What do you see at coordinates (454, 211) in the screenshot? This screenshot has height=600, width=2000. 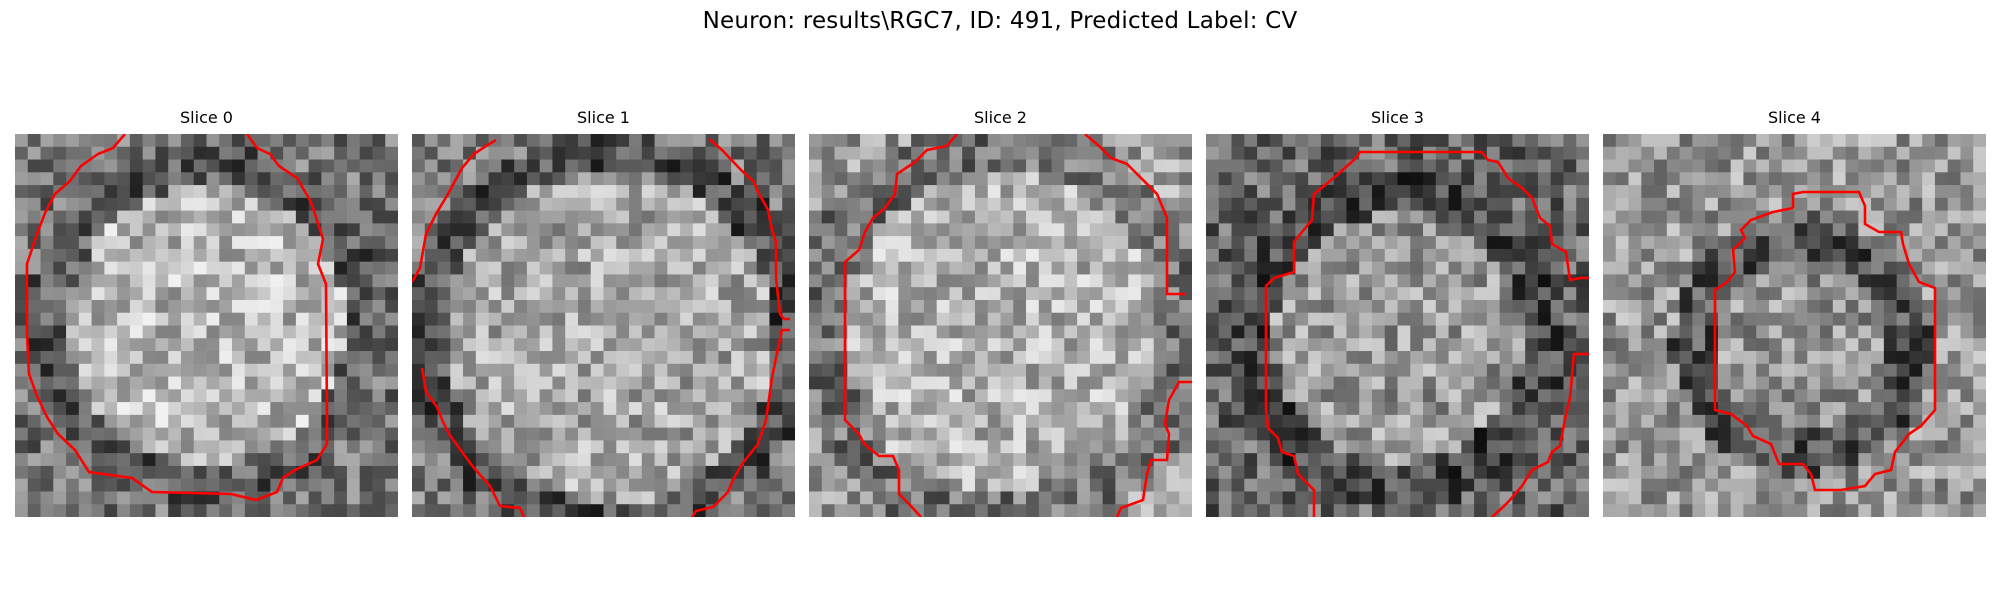 I see `segmentation-contour-left-top` at bounding box center [454, 211].